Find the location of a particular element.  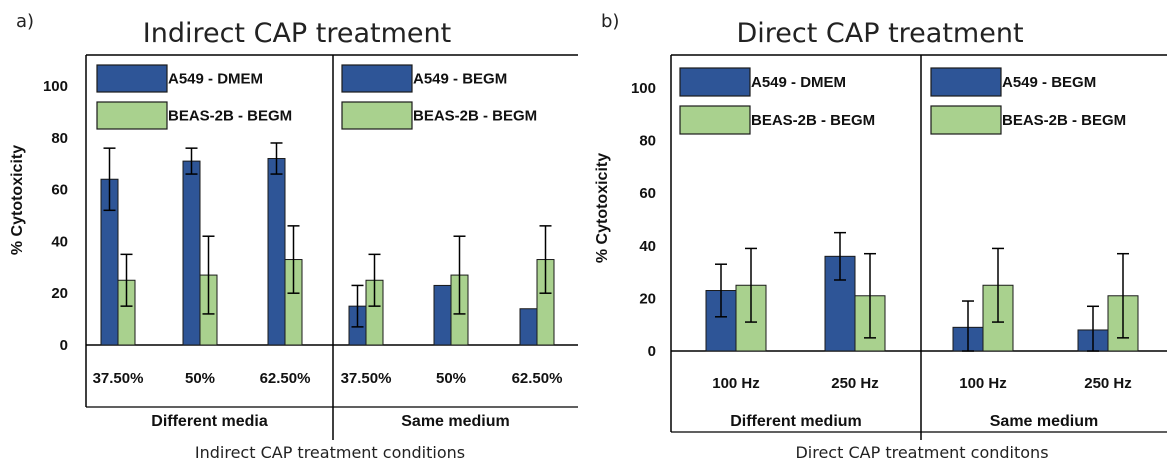

panel-label: b) is located at coordinates (610, 21).